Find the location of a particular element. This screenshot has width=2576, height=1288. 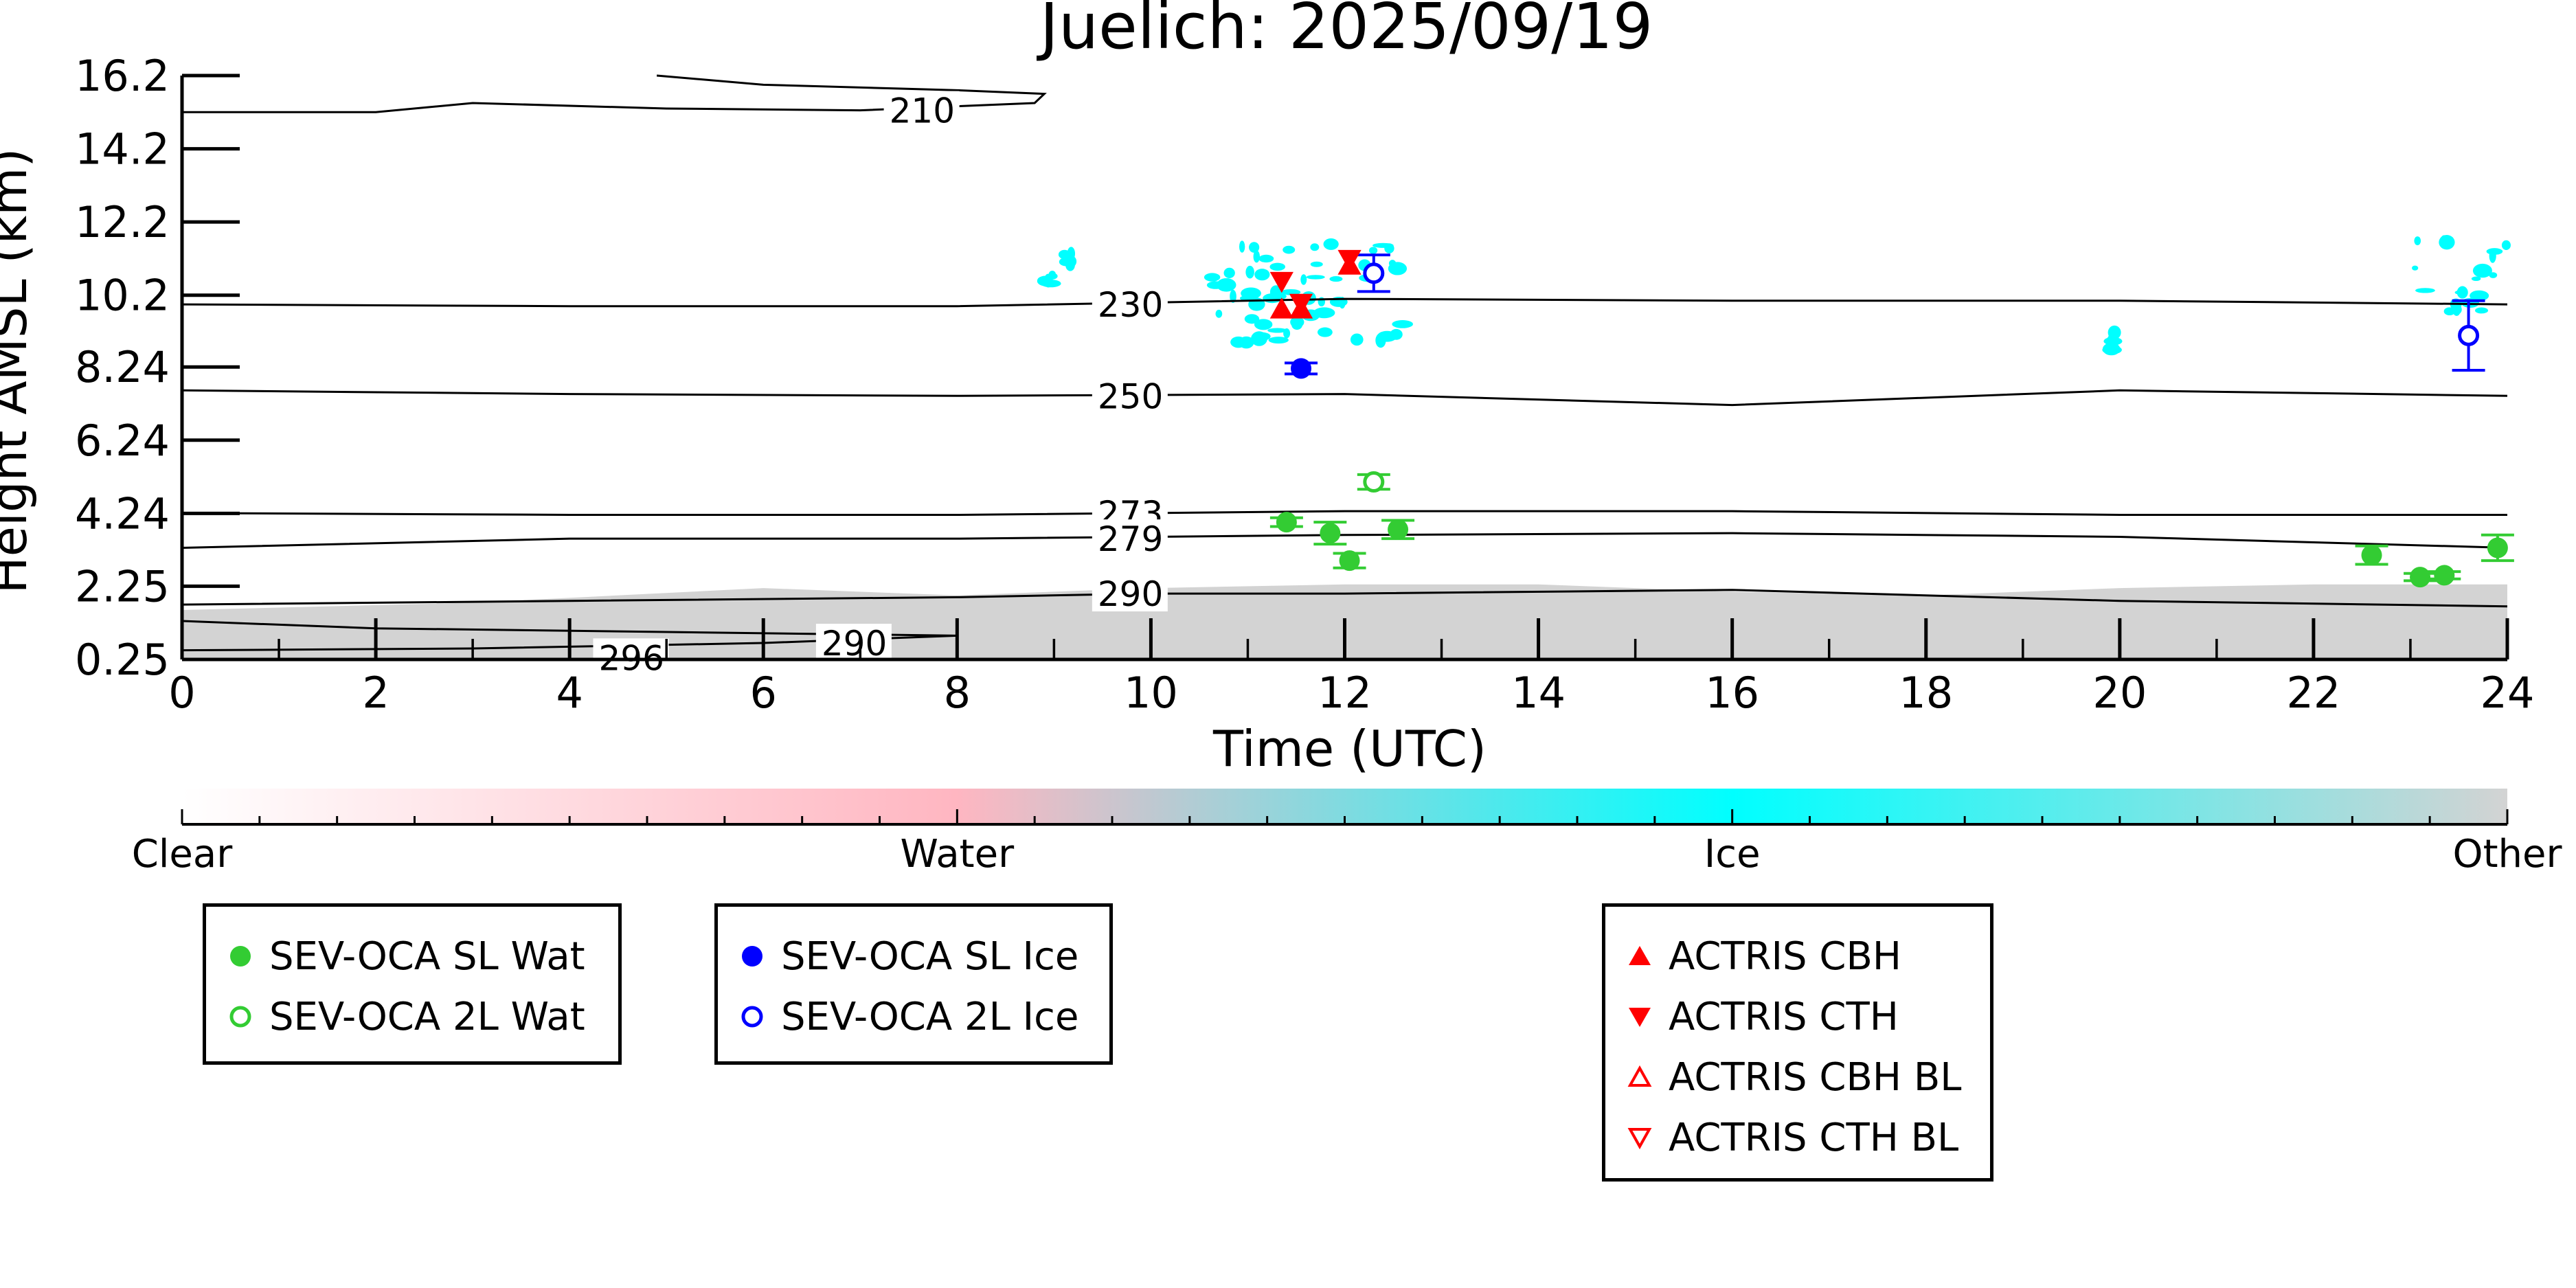

series-sev-oca-sl-ice is located at coordinates (1301, 368).